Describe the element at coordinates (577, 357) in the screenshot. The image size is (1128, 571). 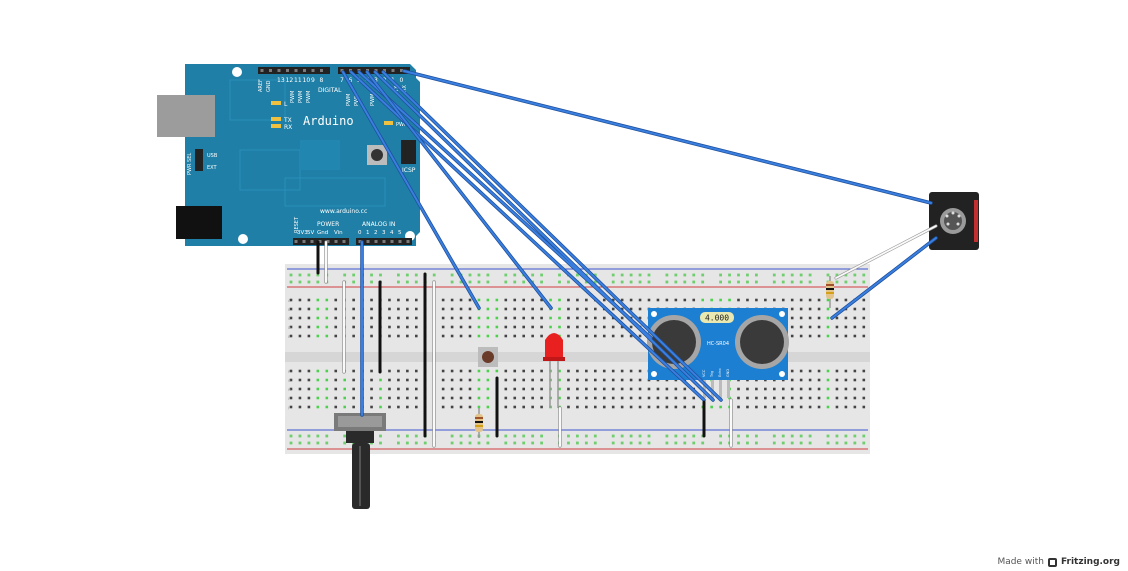
I see `breadboard-center-channel` at that location.